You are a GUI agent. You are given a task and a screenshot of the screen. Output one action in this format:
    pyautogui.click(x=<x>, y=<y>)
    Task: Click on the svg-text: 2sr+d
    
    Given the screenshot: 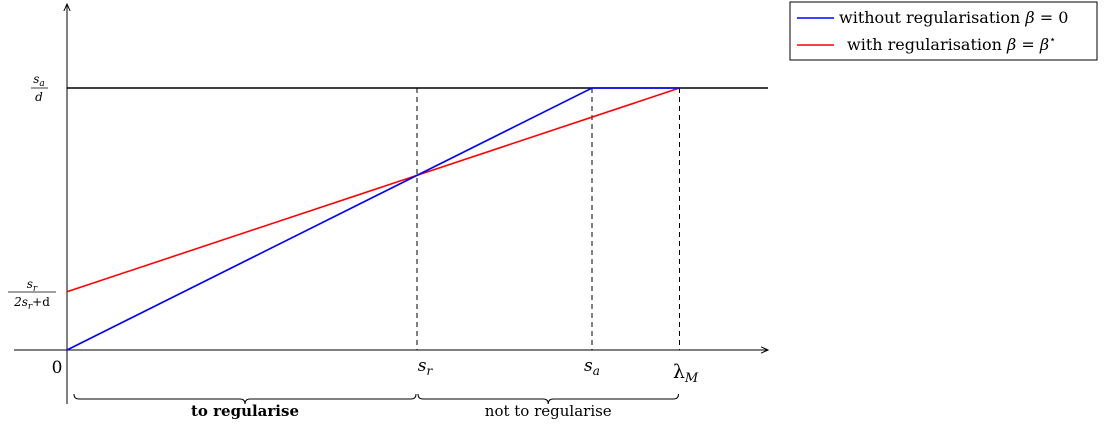 What is the action you would take?
    pyautogui.click(x=31, y=303)
    